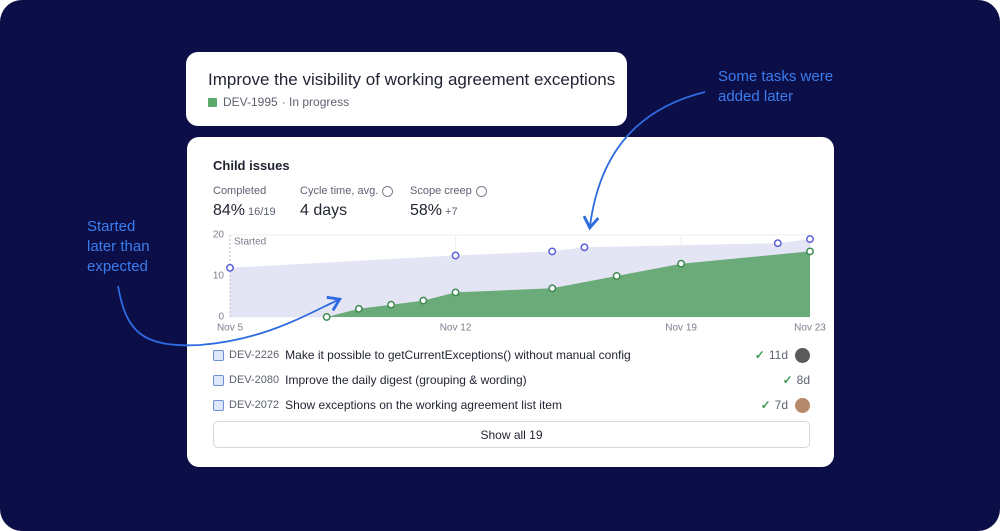 Image resolution: width=1000 pixels, height=531 pixels. What do you see at coordinates (250, 102) in the screenshot?
I see `epic-key: DEV-1995` at bounding box center [250, 102].